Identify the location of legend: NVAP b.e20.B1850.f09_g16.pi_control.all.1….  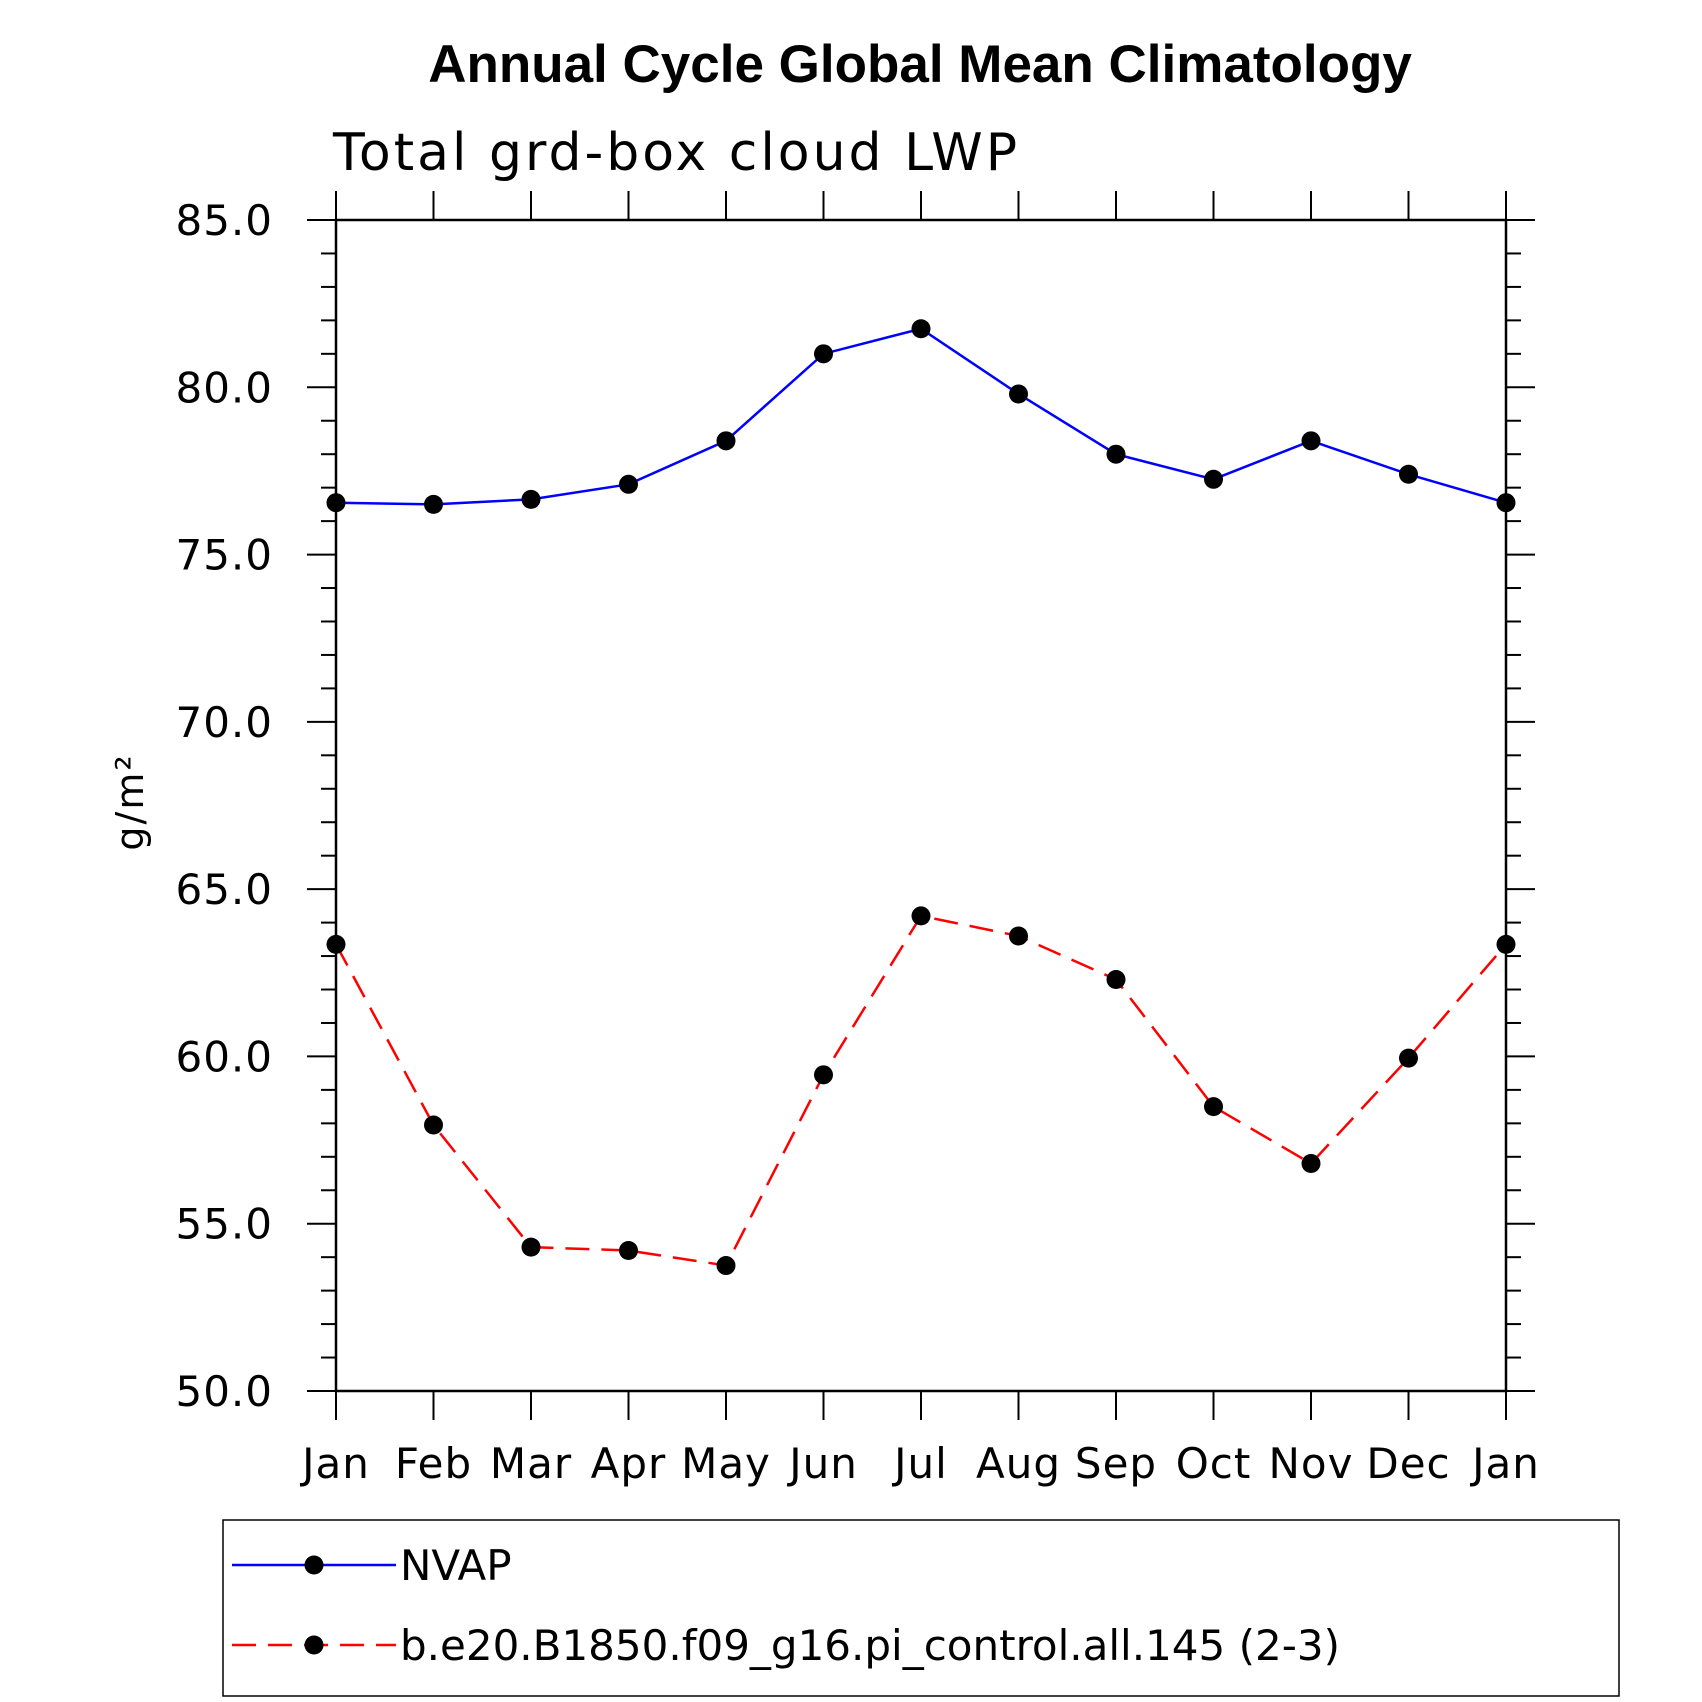
(786, 1605).